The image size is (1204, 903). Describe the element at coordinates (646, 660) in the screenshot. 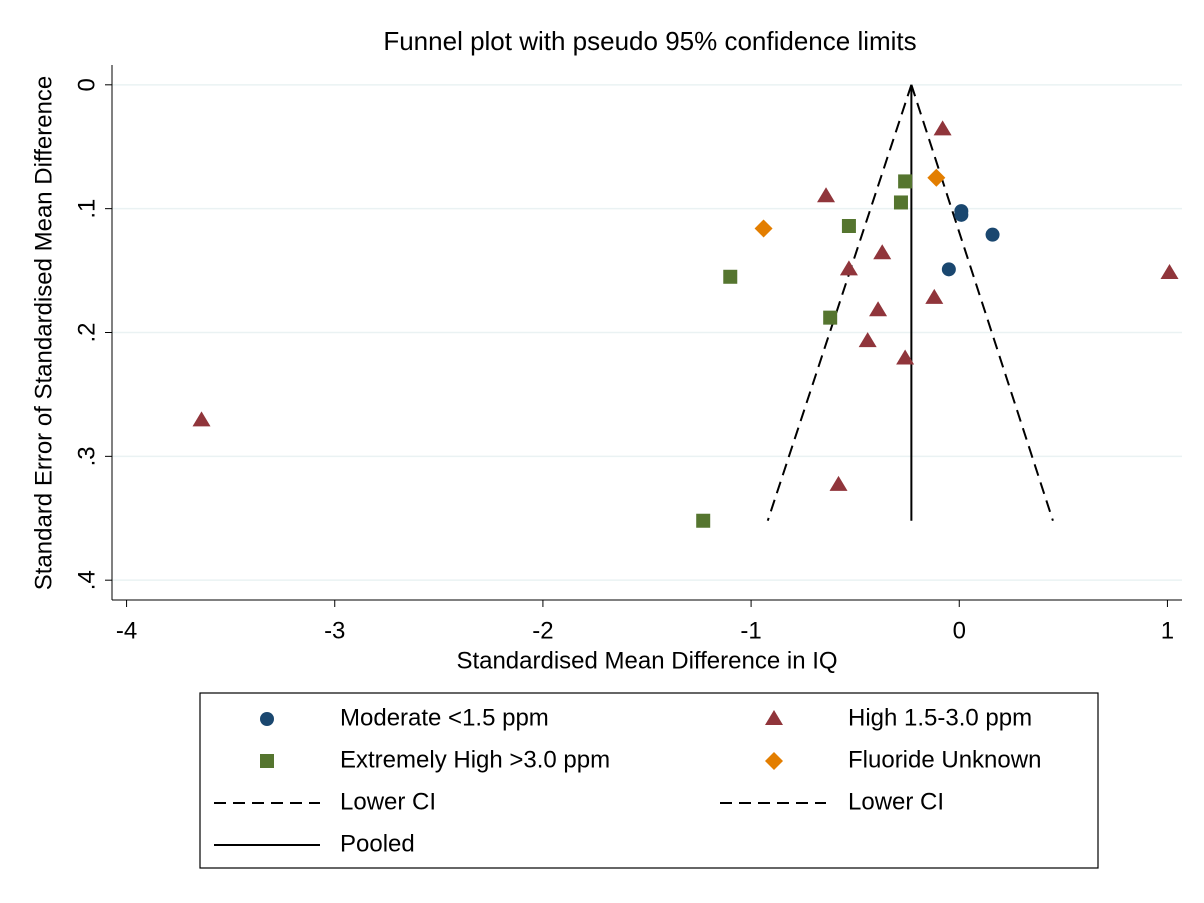

I see `x-axis-label: Standardised Mean Difference in IQ` at that location.